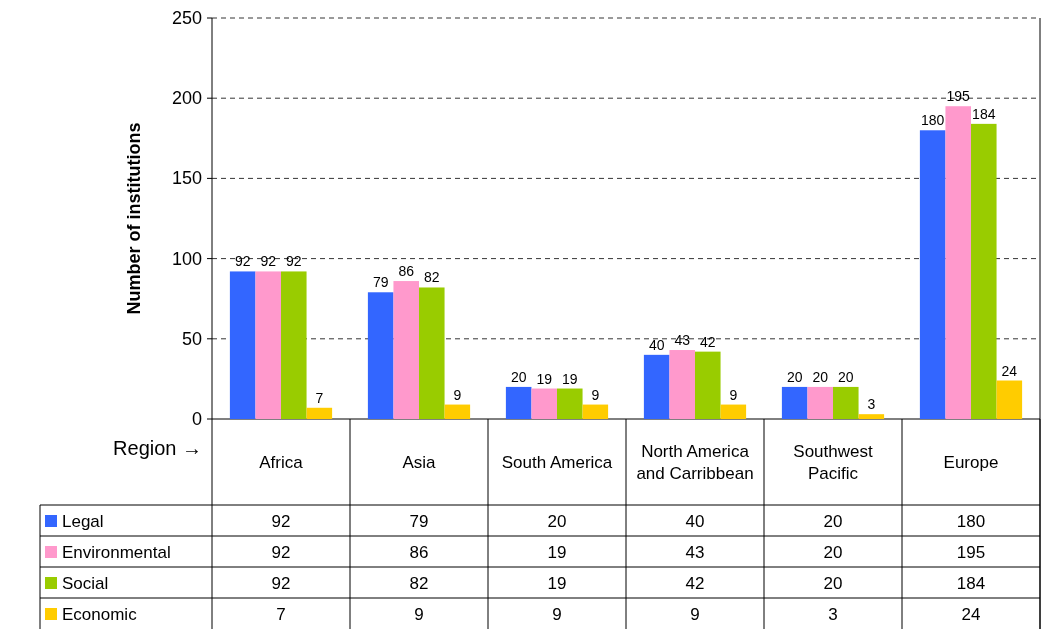 The width and height of the screenshot is (1044, 629). Describe the element at coordinates (971, 521) in the screenshot. I see `data-label: 180` at that location.